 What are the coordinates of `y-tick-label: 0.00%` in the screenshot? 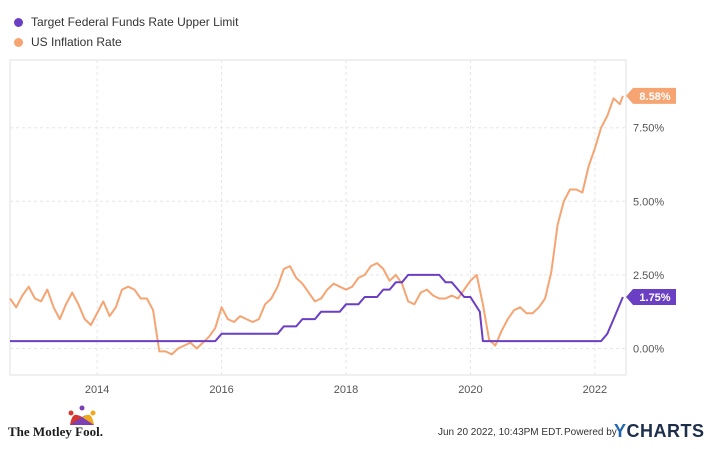 It's located at (648, 350).